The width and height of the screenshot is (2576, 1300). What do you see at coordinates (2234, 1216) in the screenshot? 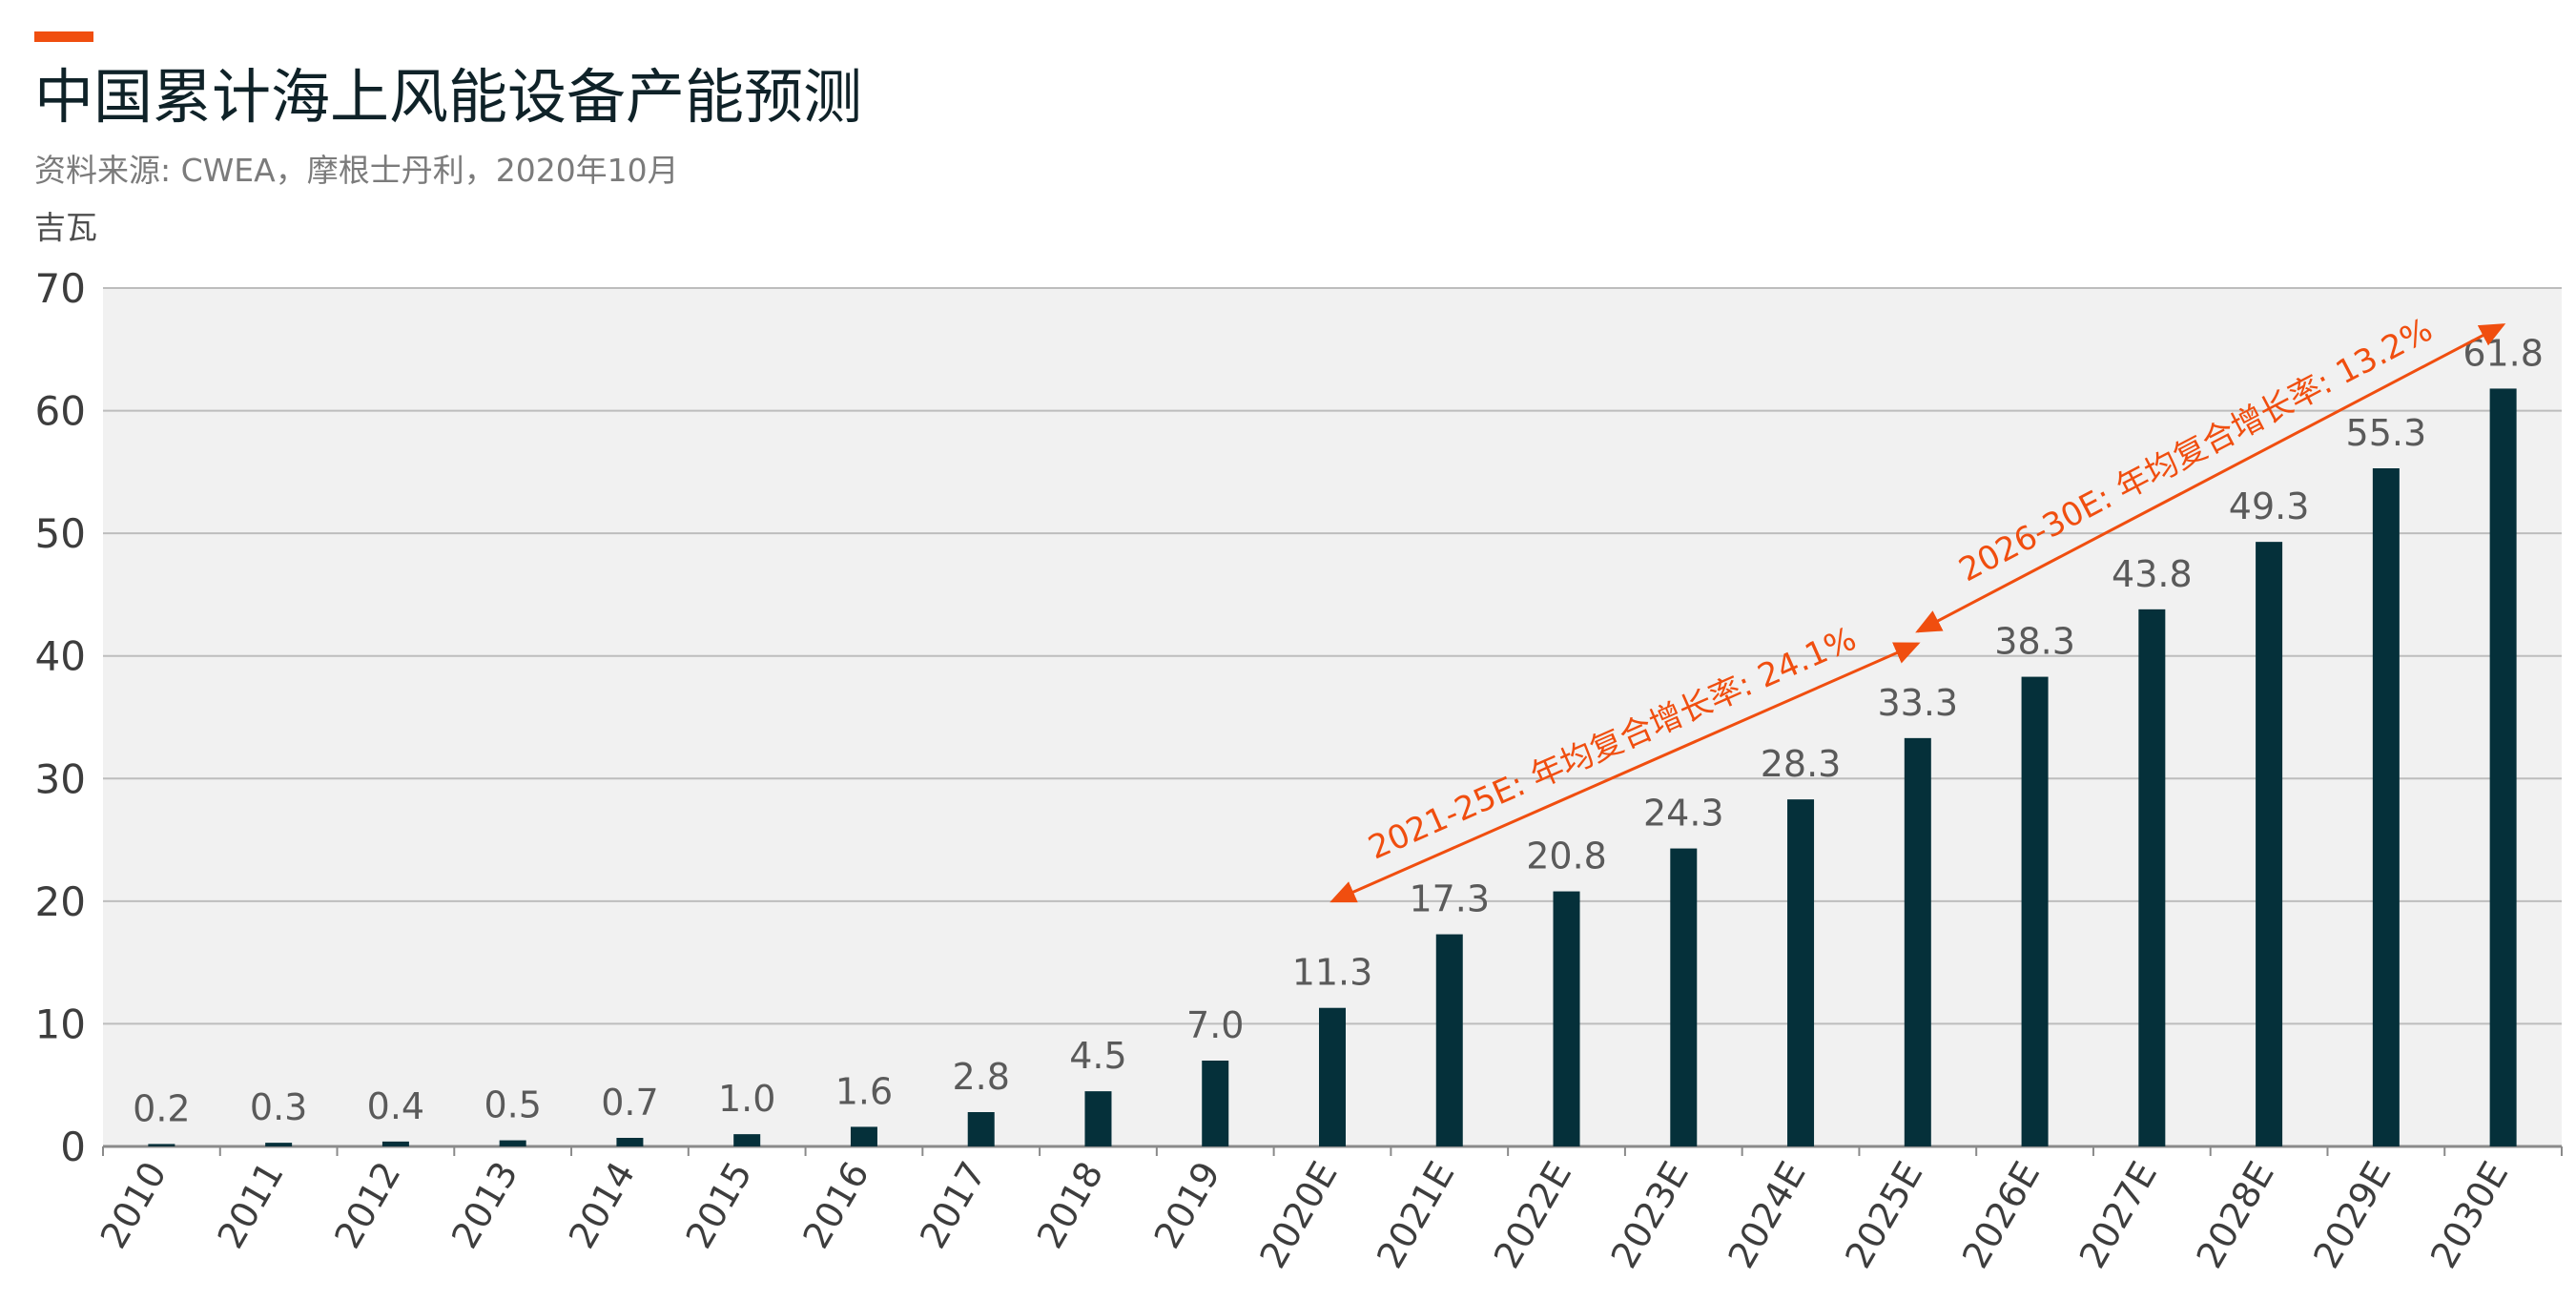
I see `x-tick-label: 2028E` at bounding box center [2234, 1216].